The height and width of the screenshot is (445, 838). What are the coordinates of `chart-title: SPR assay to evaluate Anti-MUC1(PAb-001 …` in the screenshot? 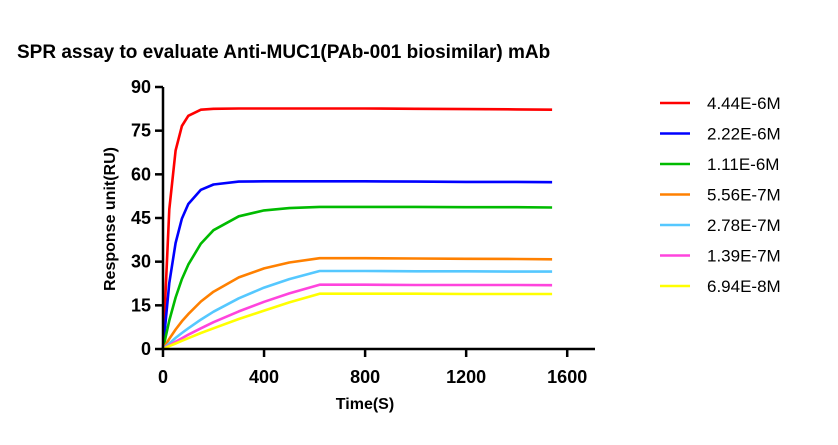 It's located at (283, 52).